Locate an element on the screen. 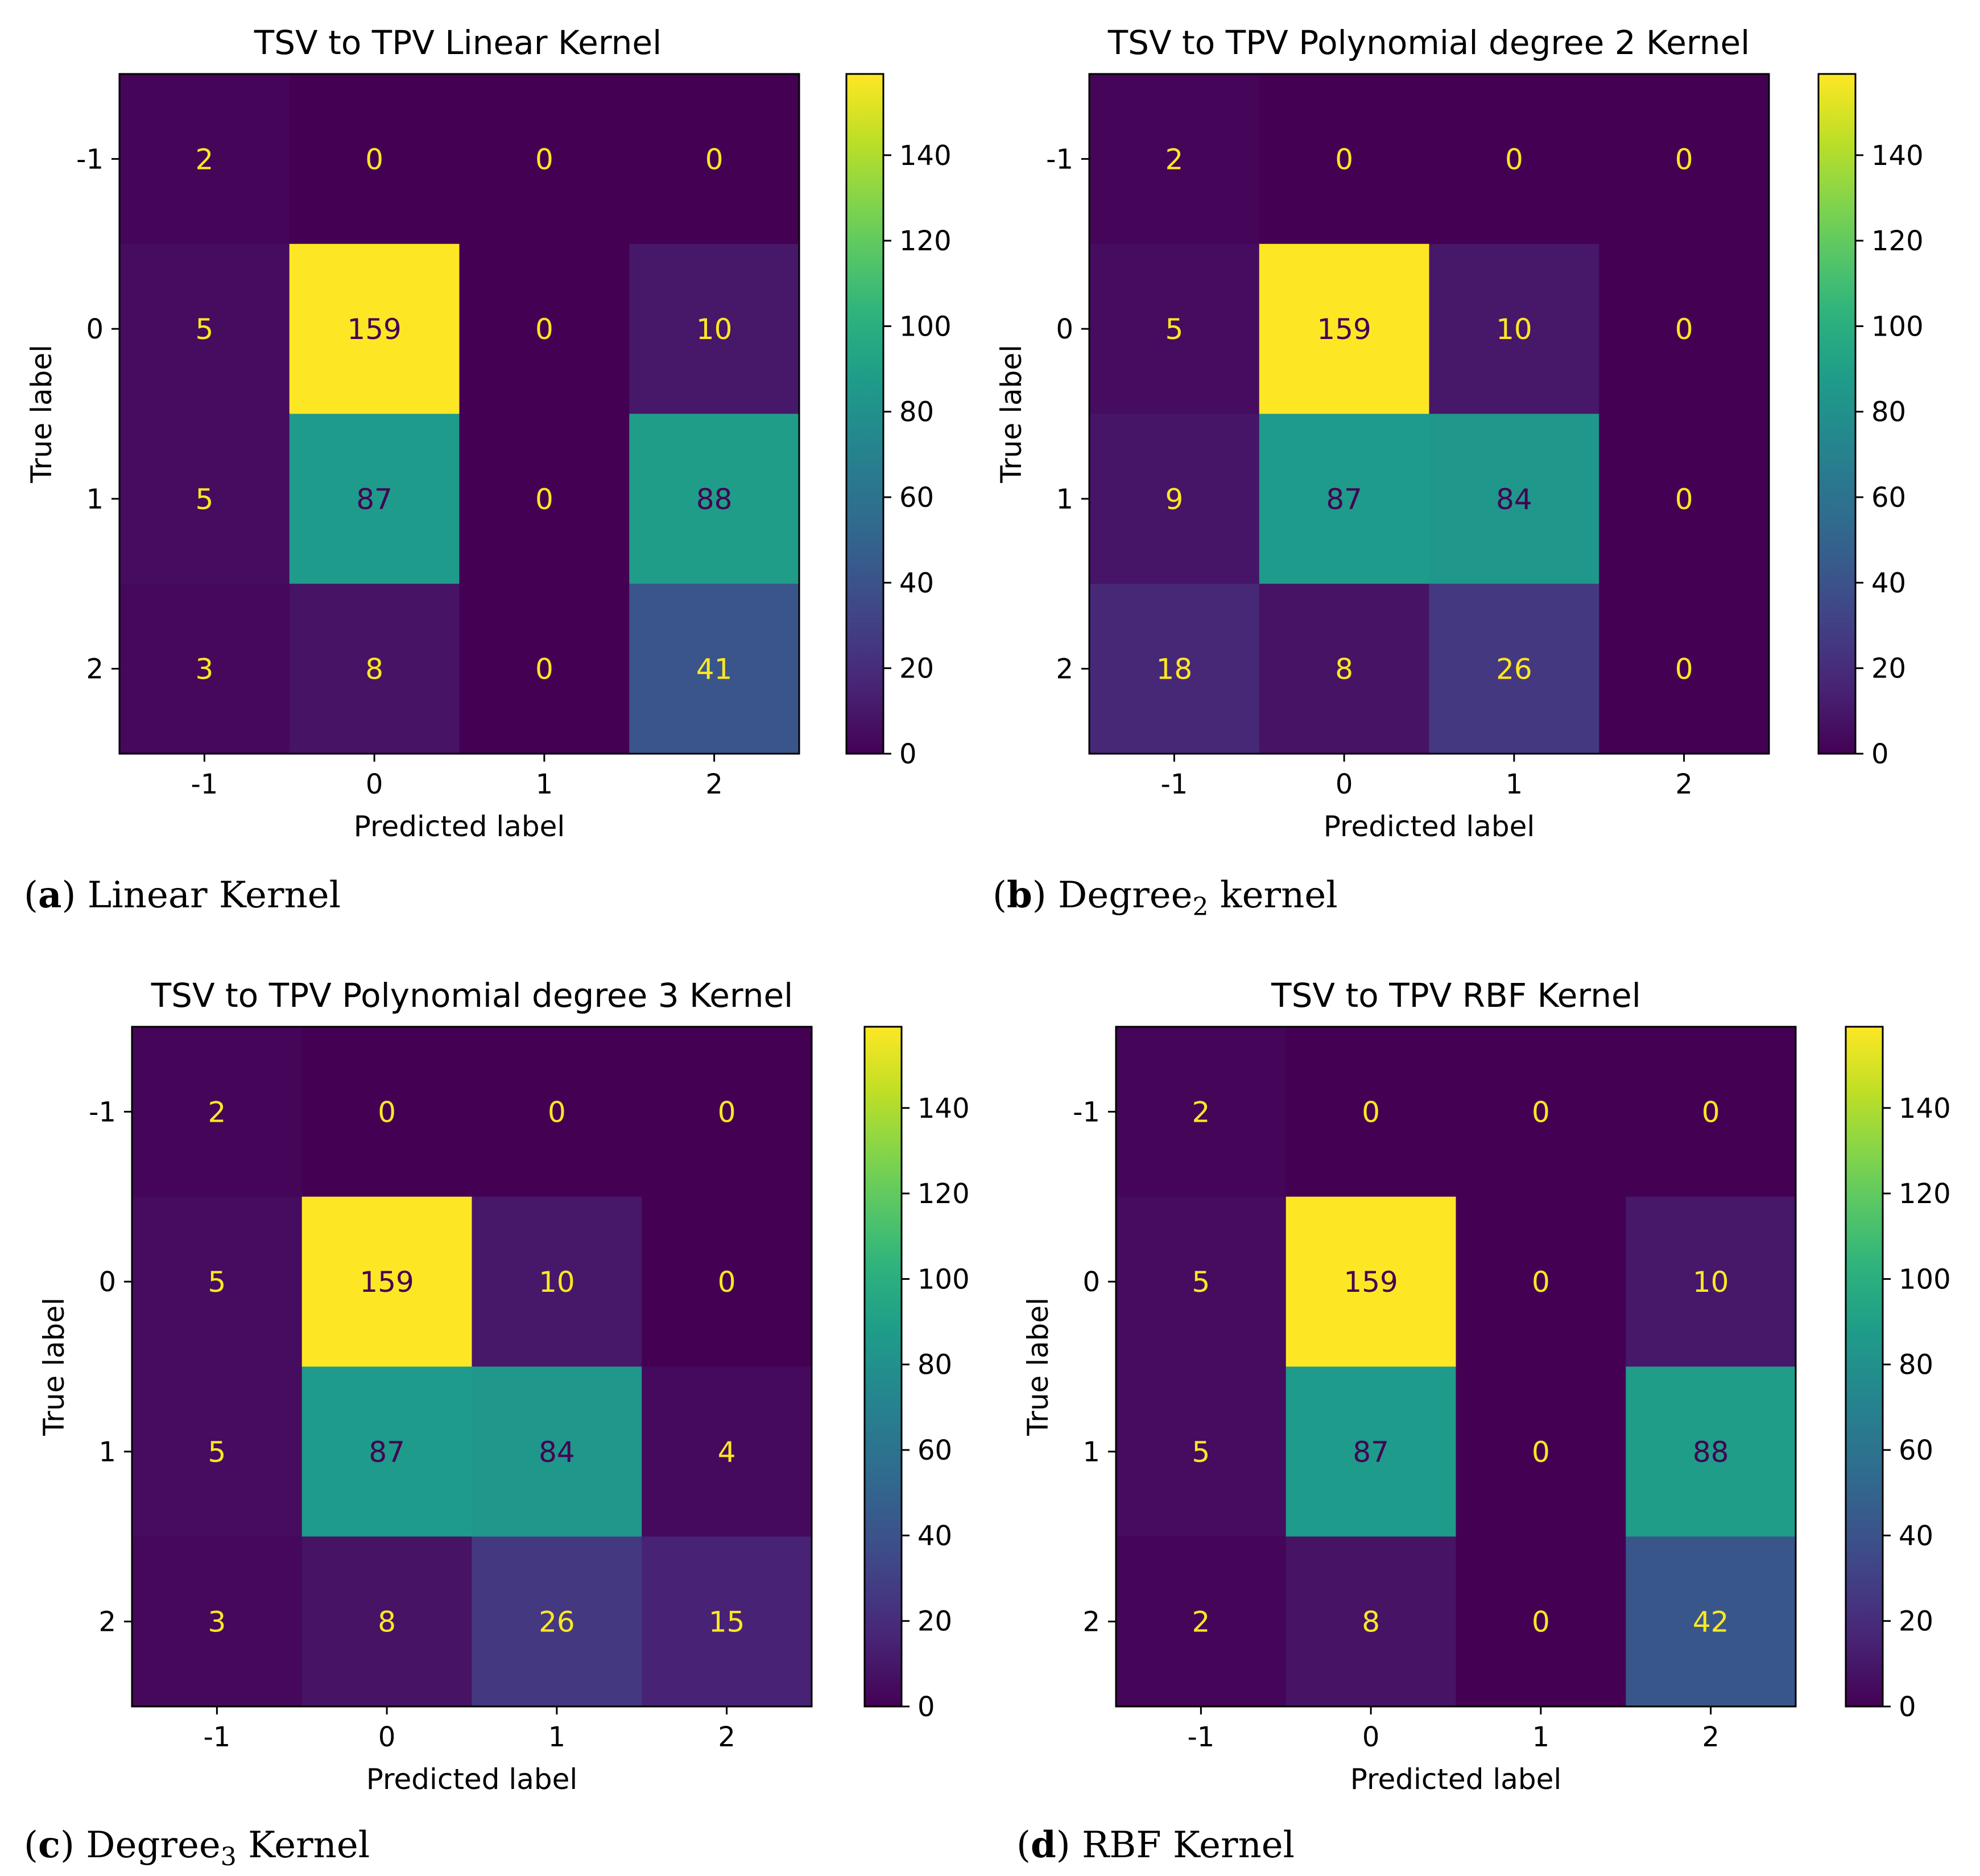 This screenshot has height=1876, width=1980. x-tick-label: -1 is located at coordinates (1174, 784).